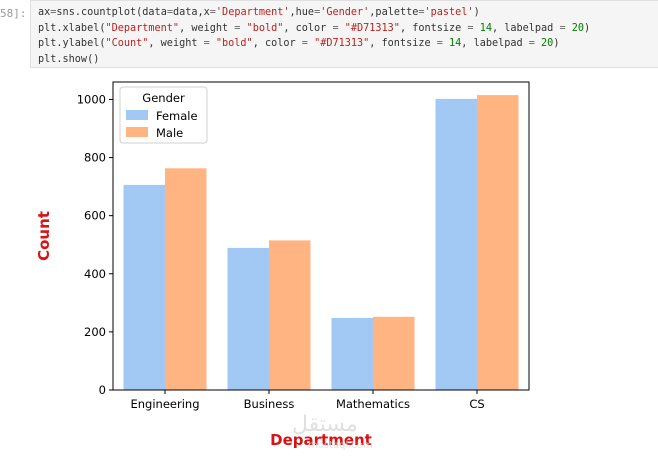  What do you see at coordinates (449, 12) in the screenshot?
I see `code-token: 'pastel'` at bounding box center [449, 12].